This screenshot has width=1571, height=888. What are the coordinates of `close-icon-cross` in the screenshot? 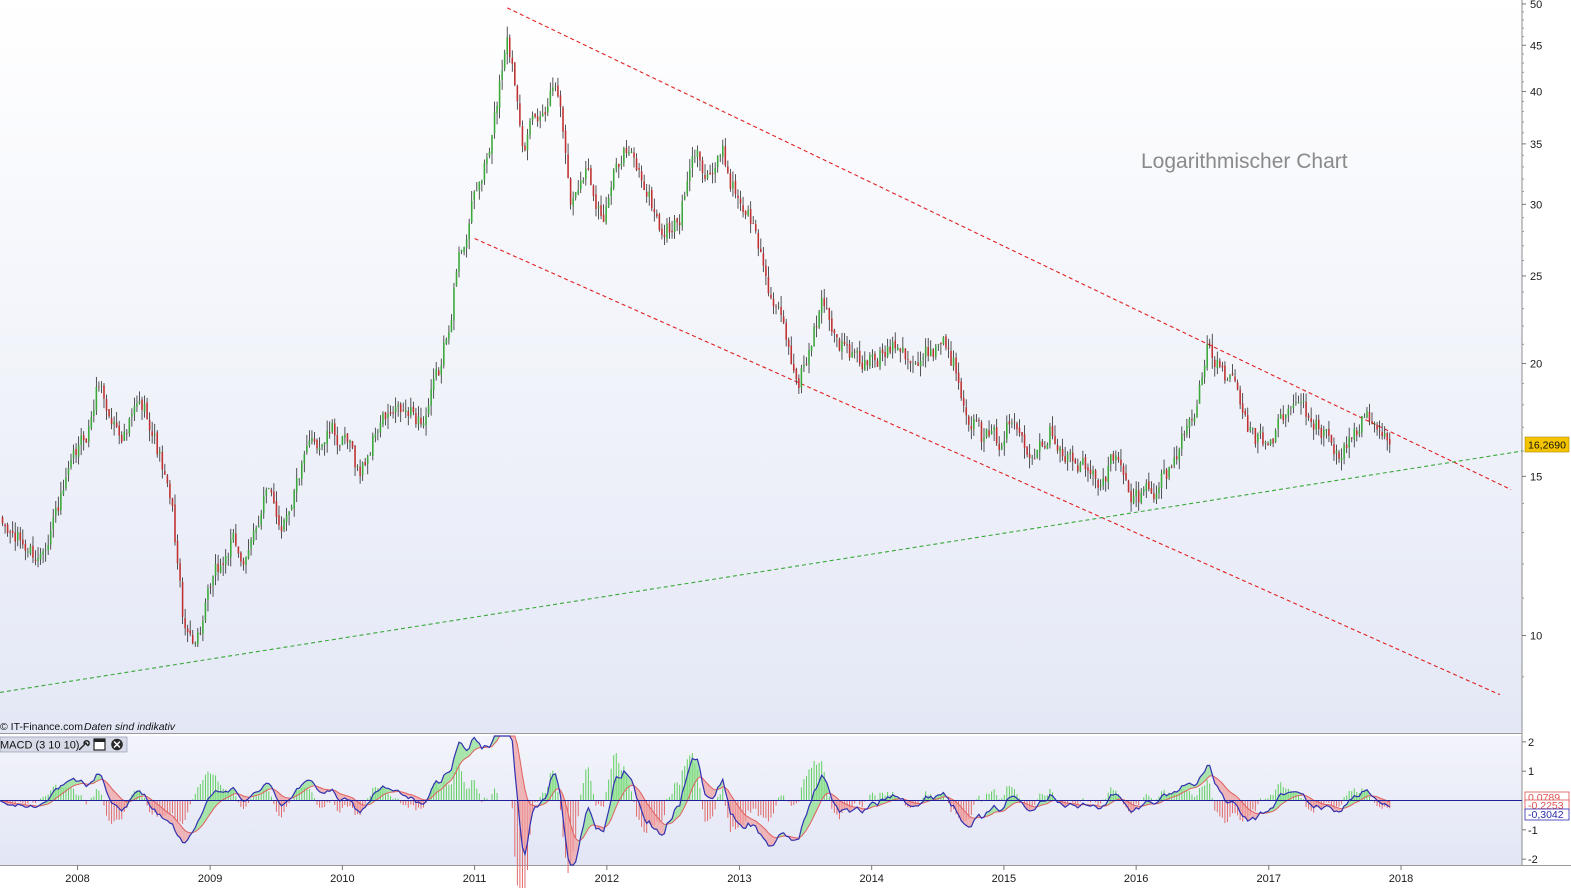 It's located at (117, 744).